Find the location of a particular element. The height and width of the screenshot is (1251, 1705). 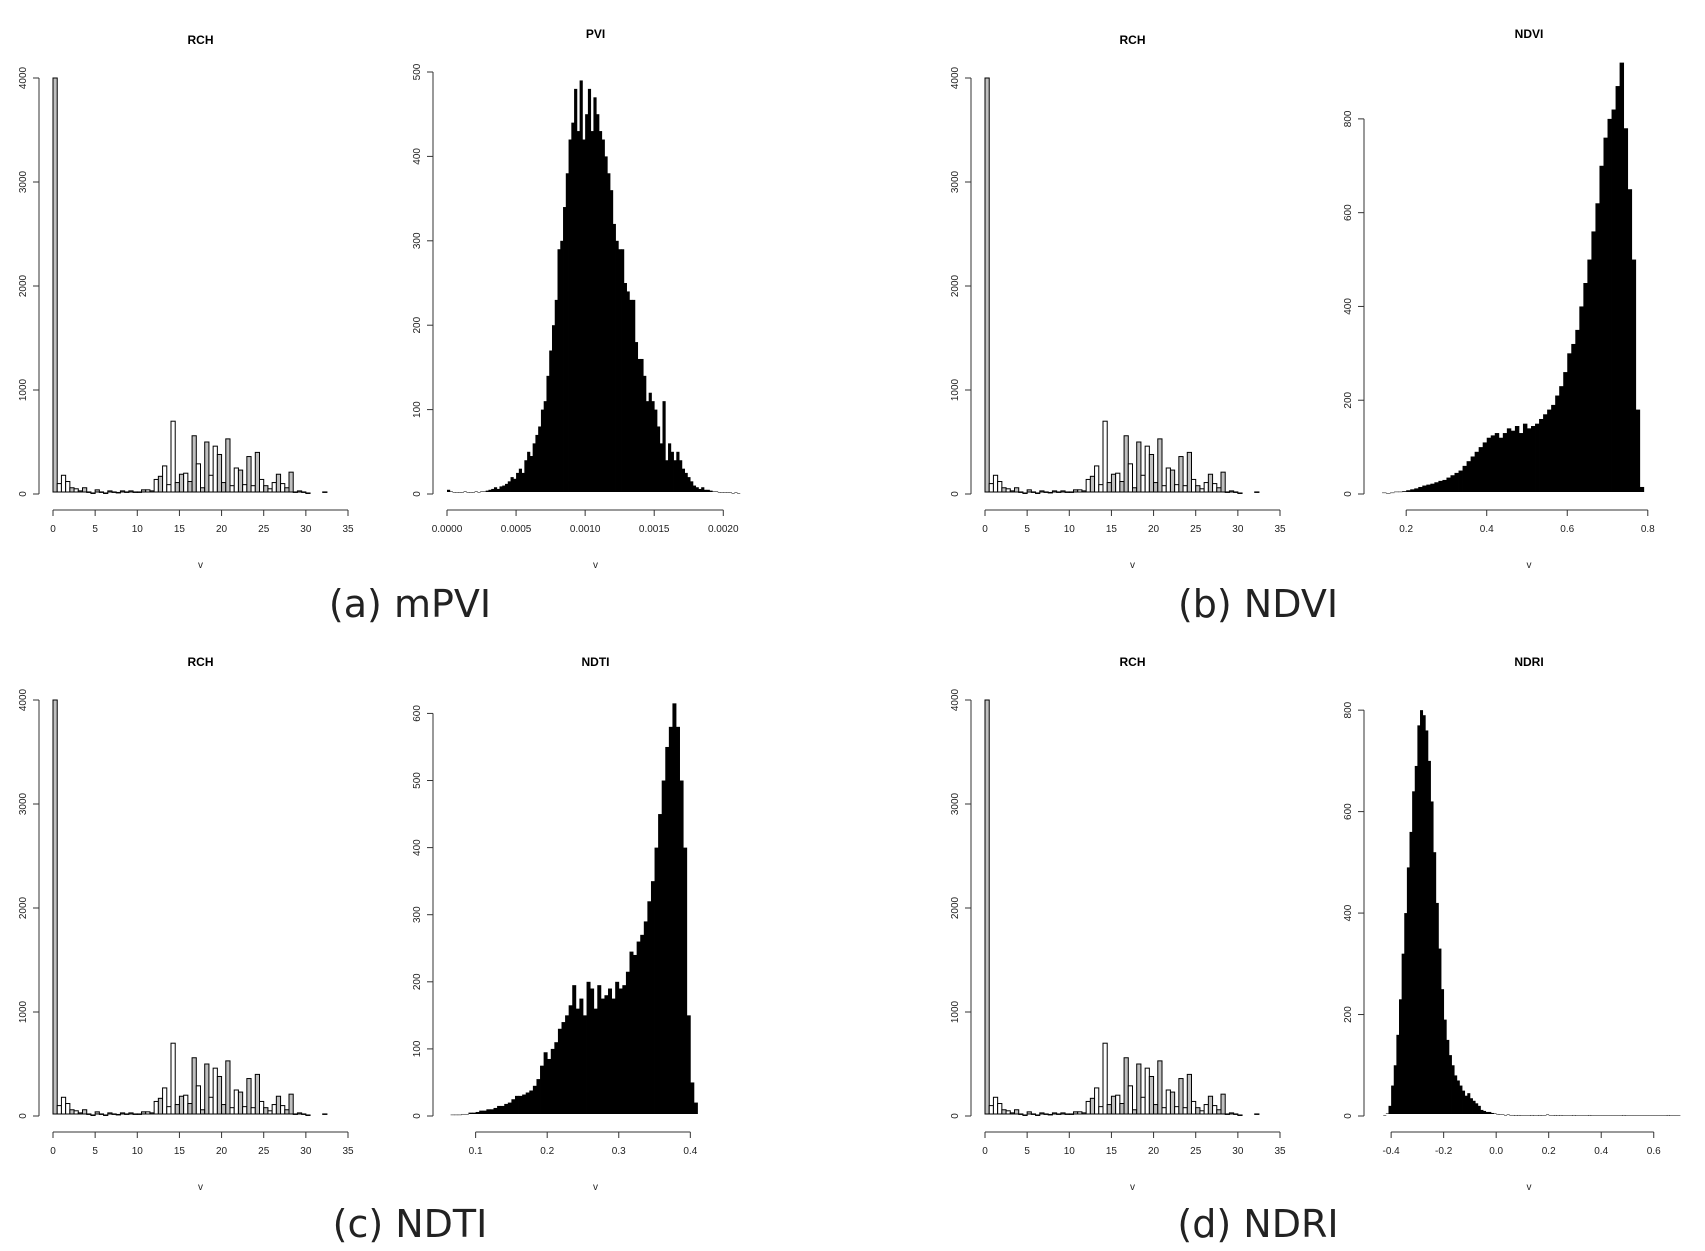

x-tick-label: 5 is located at coordinates (95, 529).